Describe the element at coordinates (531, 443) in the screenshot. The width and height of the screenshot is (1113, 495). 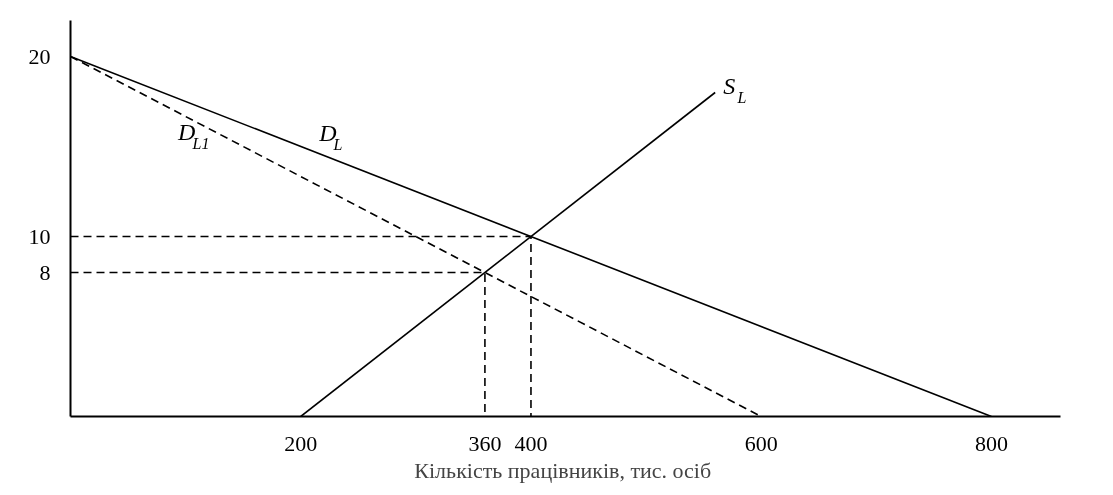
I see `x-tick-label: 400` at that location.